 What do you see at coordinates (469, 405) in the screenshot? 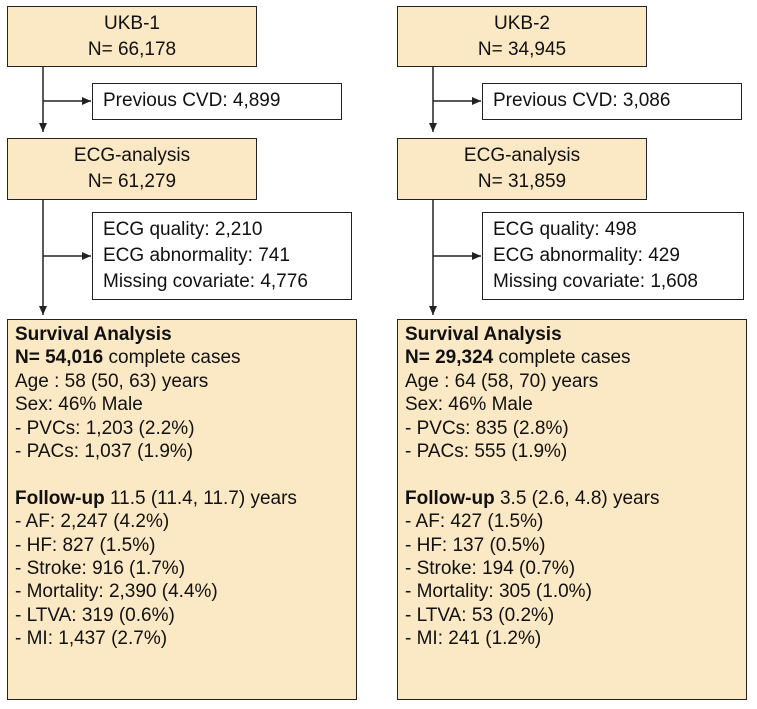
I see `ukb2-sex: Sex: 46% Male` at bounding box center [469, 405].